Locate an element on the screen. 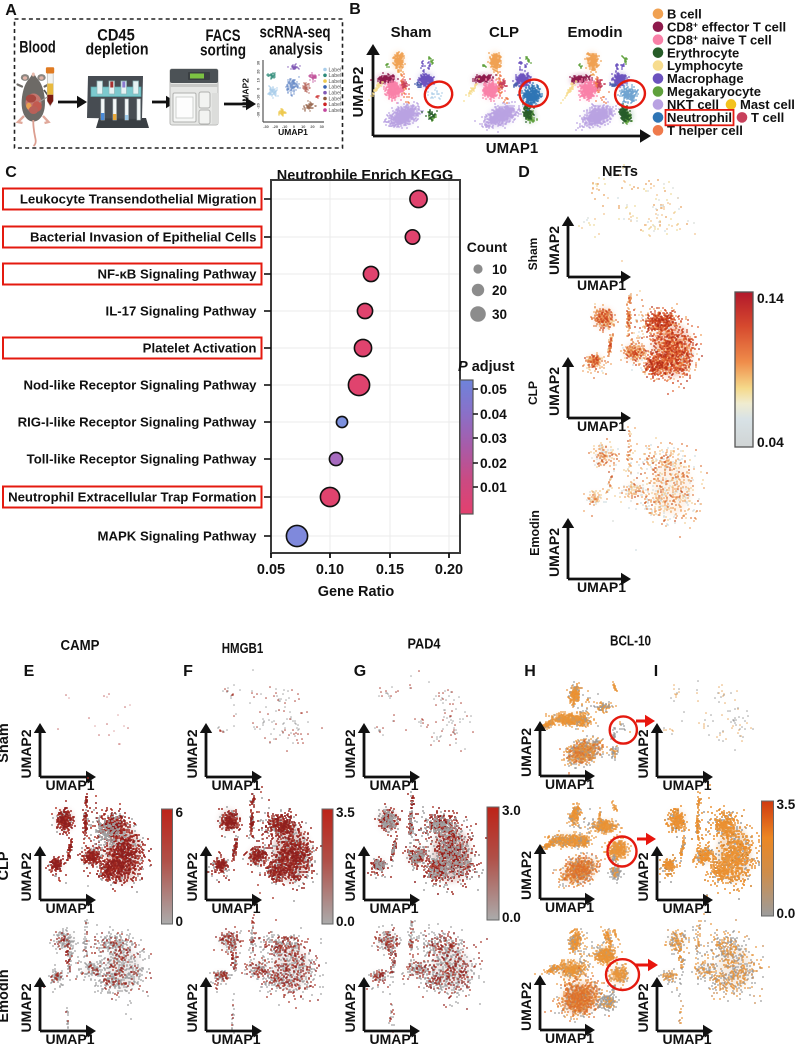 This screenshot has height=1053, width=800. svg-text: depletion is located at coordinates (117, 50).